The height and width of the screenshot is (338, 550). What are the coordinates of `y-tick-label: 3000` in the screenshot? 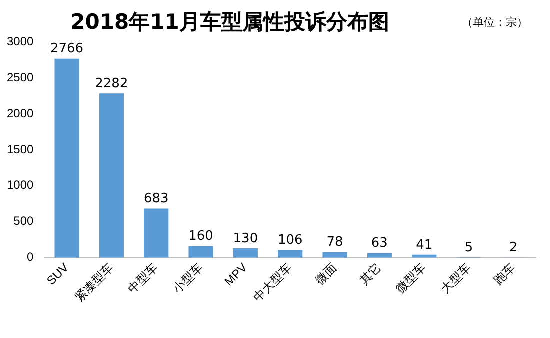 It's located at (20, 41).